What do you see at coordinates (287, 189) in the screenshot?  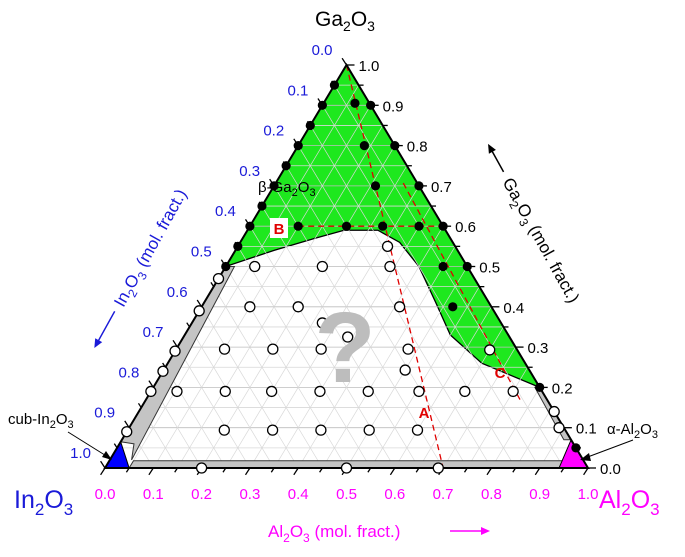 I see `beta-phase-label: β-Ga2O3` at bounding box center [287, 189].